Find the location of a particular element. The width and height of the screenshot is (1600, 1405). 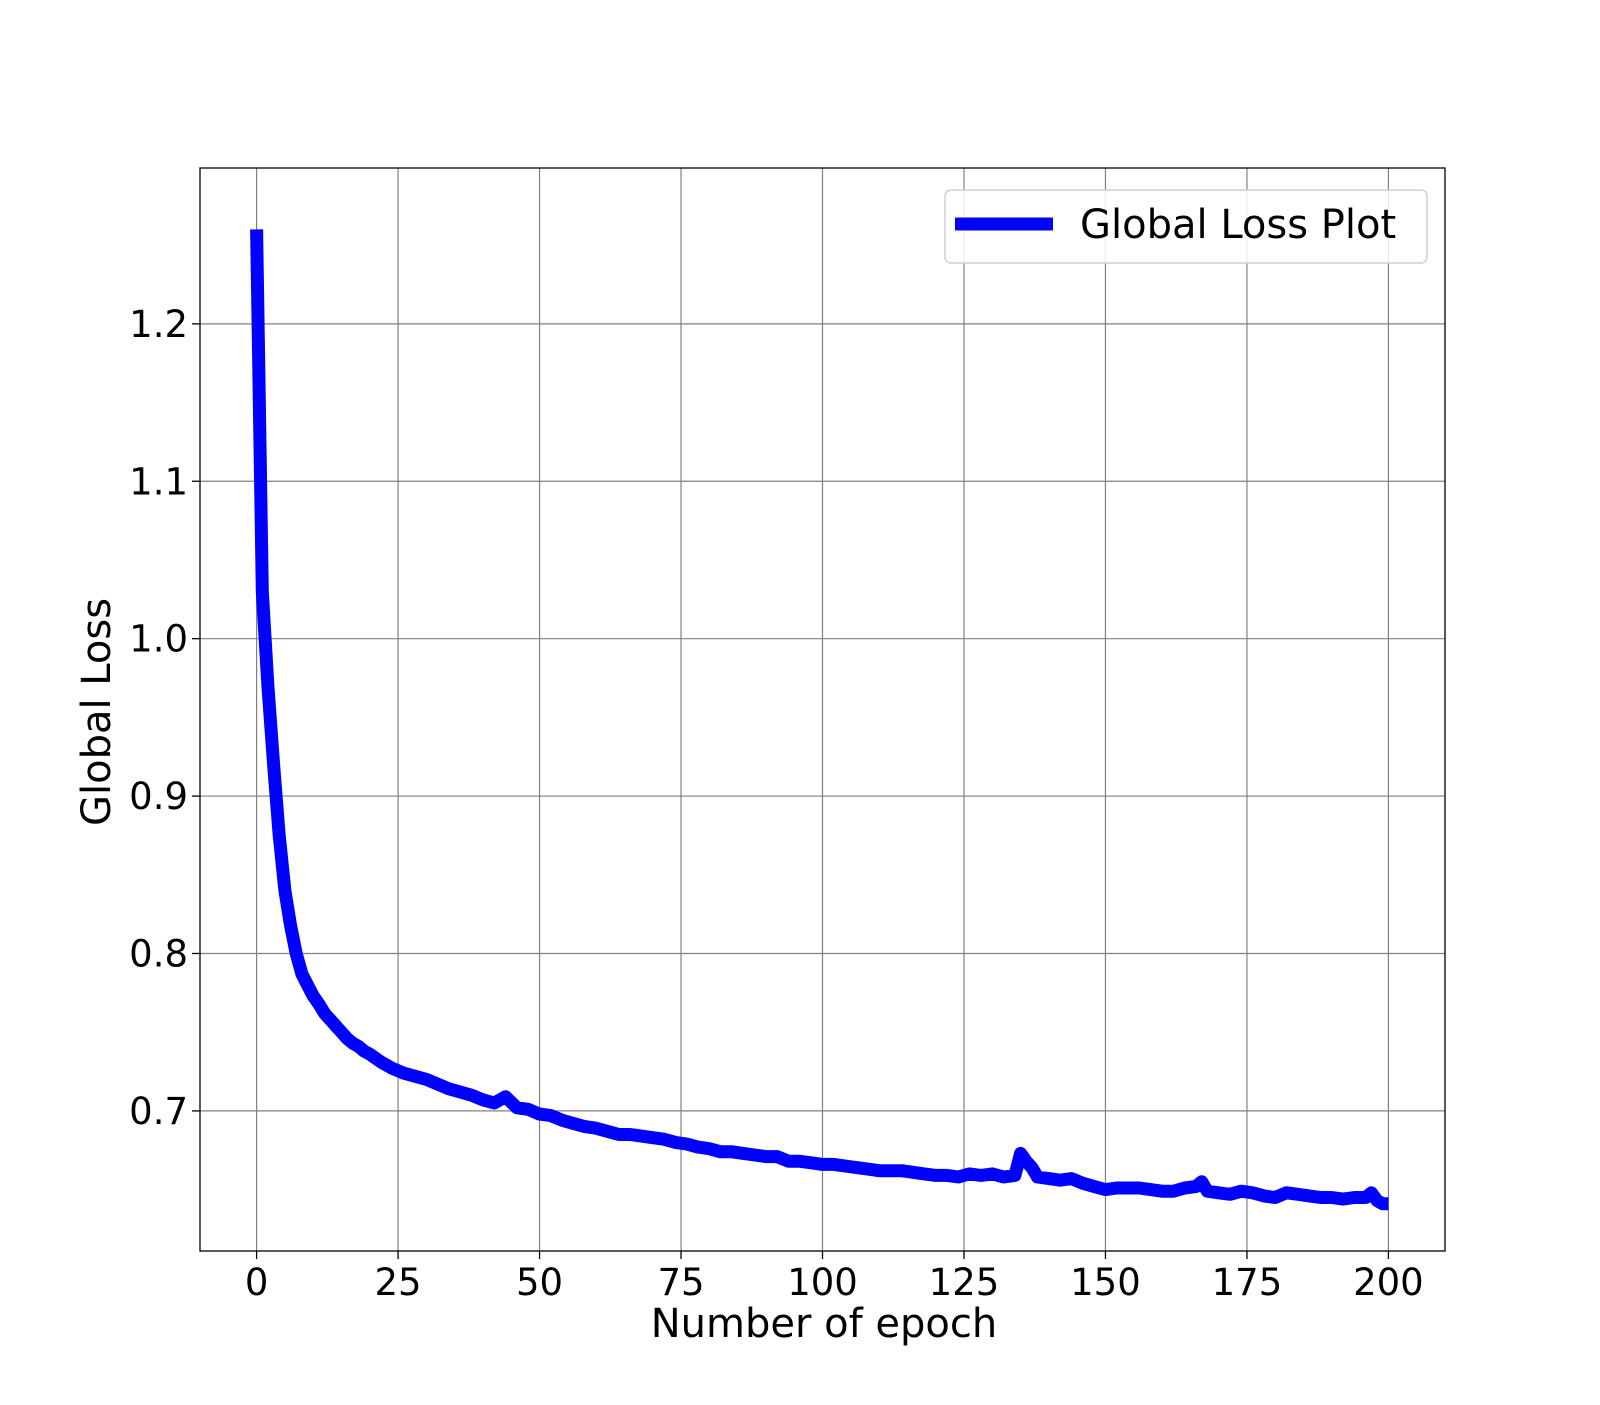

y-tick-label: 1.2 is located at coordinates (158, 324).